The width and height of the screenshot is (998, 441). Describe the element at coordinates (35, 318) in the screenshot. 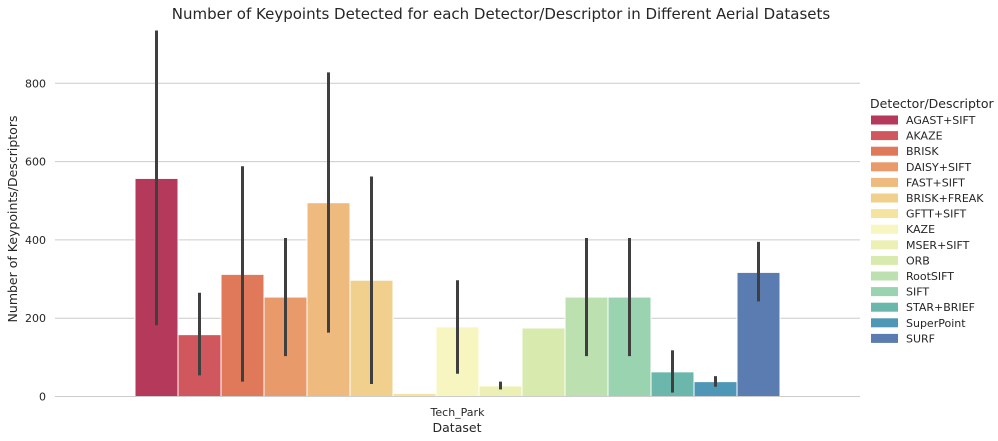

I see `y-tick-label: 200` at that location.